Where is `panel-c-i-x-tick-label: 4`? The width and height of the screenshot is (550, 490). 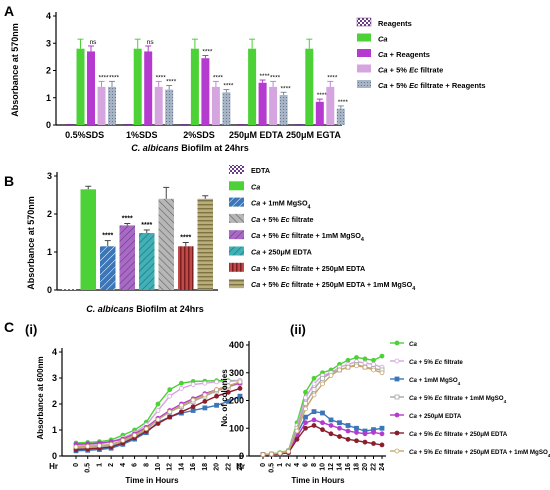 panel-c-i-x-tick-label: 4 is located at coordinates (123, 465).